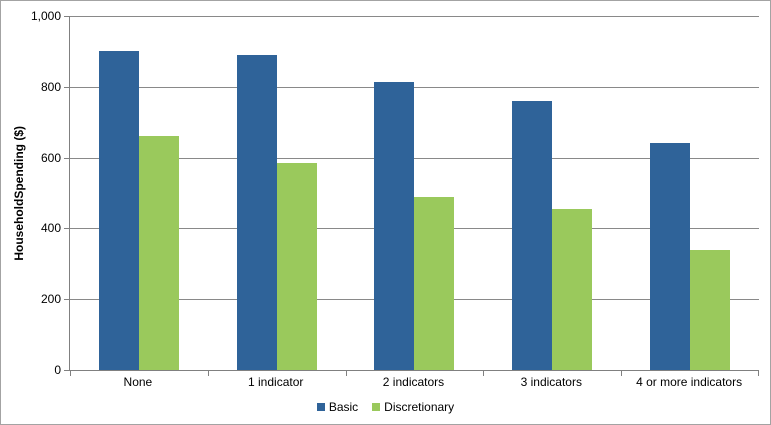  I want to click on bar-basic-3-indicators, so click(532, 235).